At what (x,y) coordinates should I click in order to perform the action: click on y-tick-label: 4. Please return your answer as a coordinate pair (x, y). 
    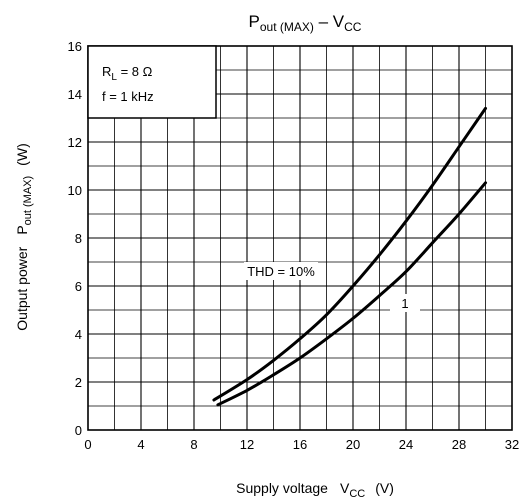
    Looking at the image, I should click on (78, 334).